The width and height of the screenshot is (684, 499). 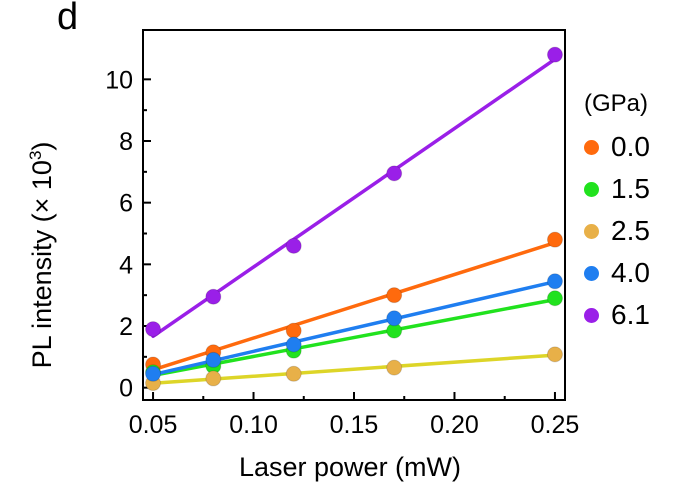 I want to click on x-tick-label: 0.10, so click(x=253, y=425).